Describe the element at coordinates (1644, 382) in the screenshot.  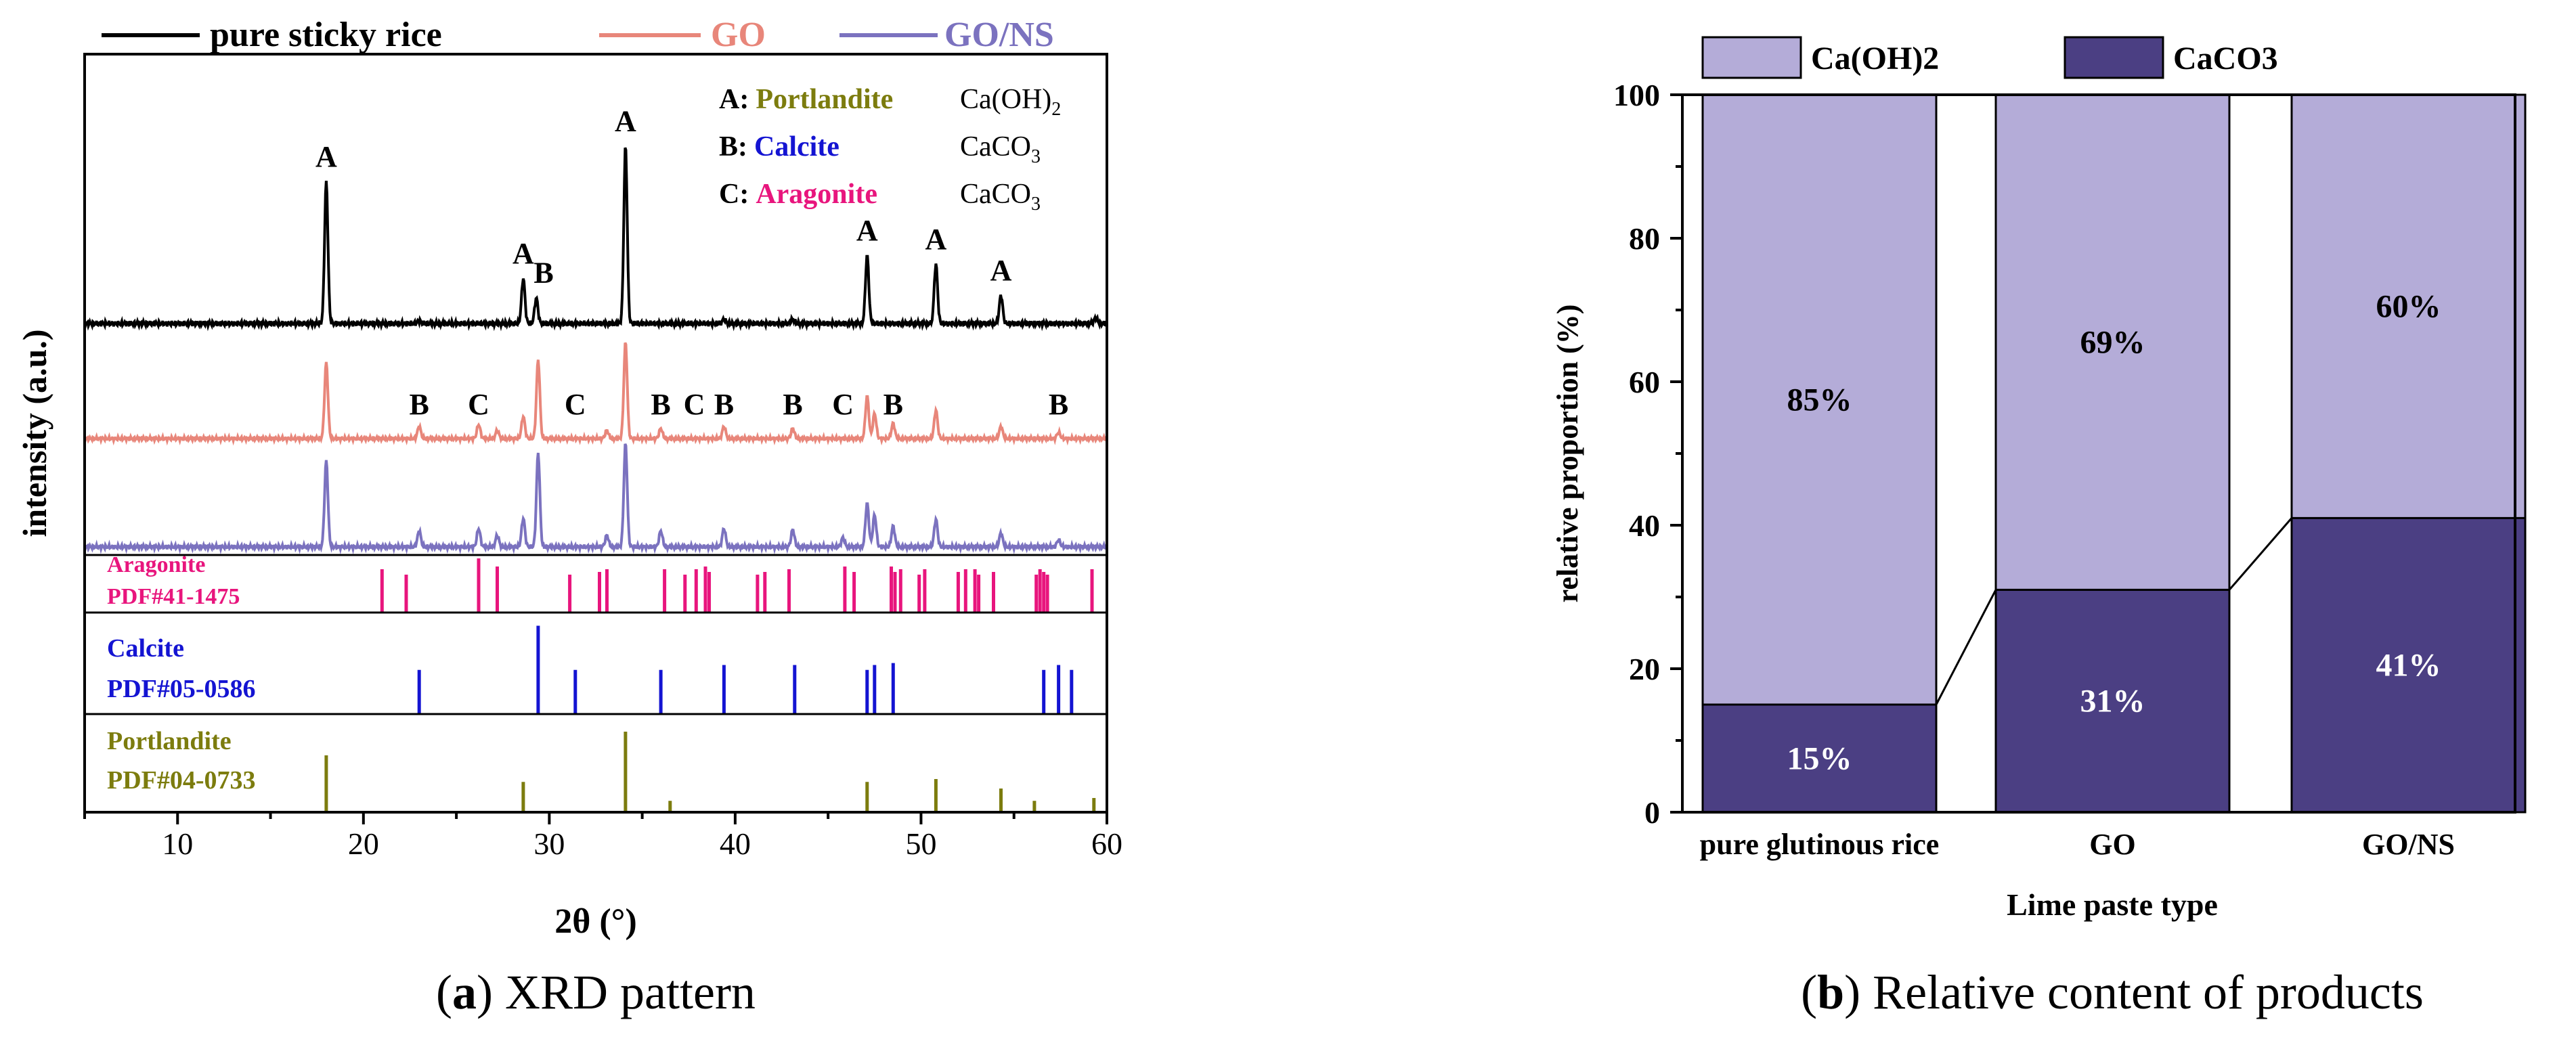
I see `composition-y-tick-label-60: 60` at that location.